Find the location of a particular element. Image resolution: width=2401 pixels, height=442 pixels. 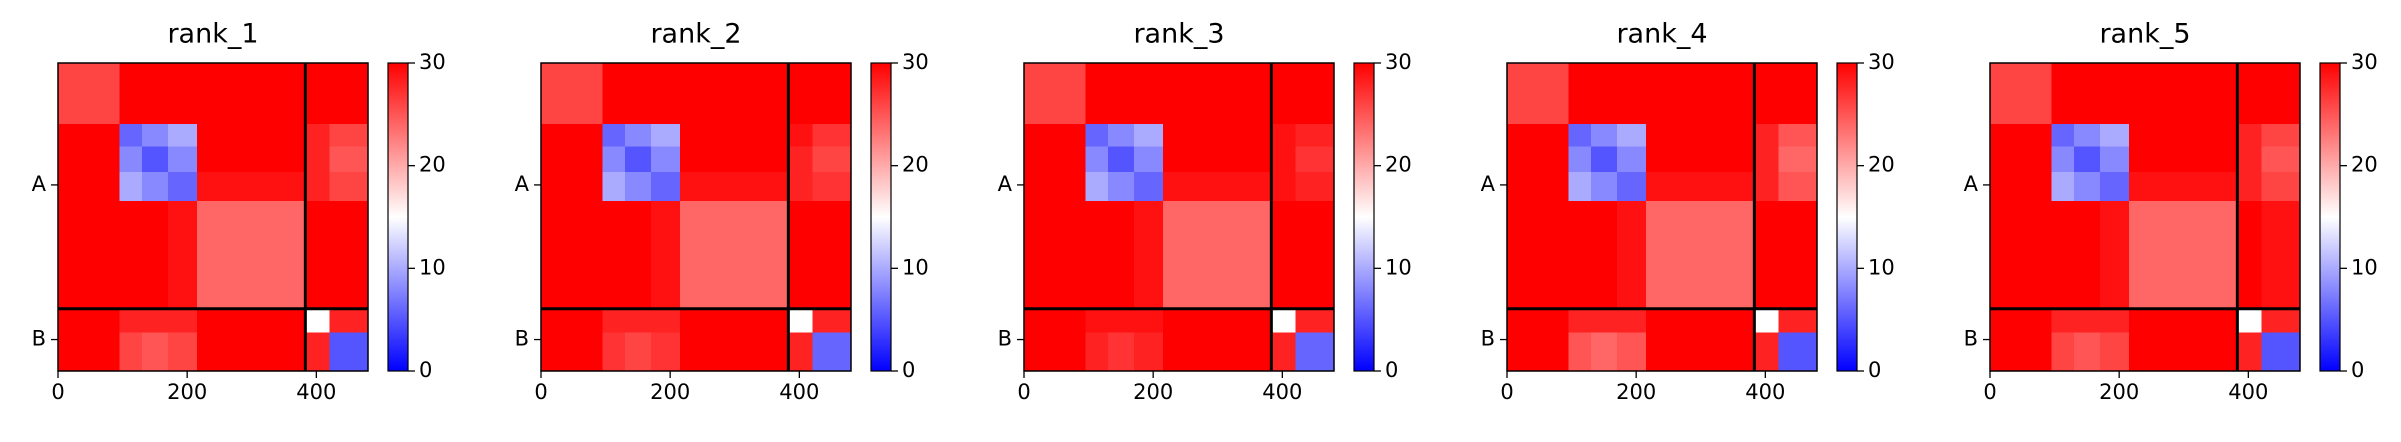

panel-title: rank_4 is located at coordinates (1661, 34).